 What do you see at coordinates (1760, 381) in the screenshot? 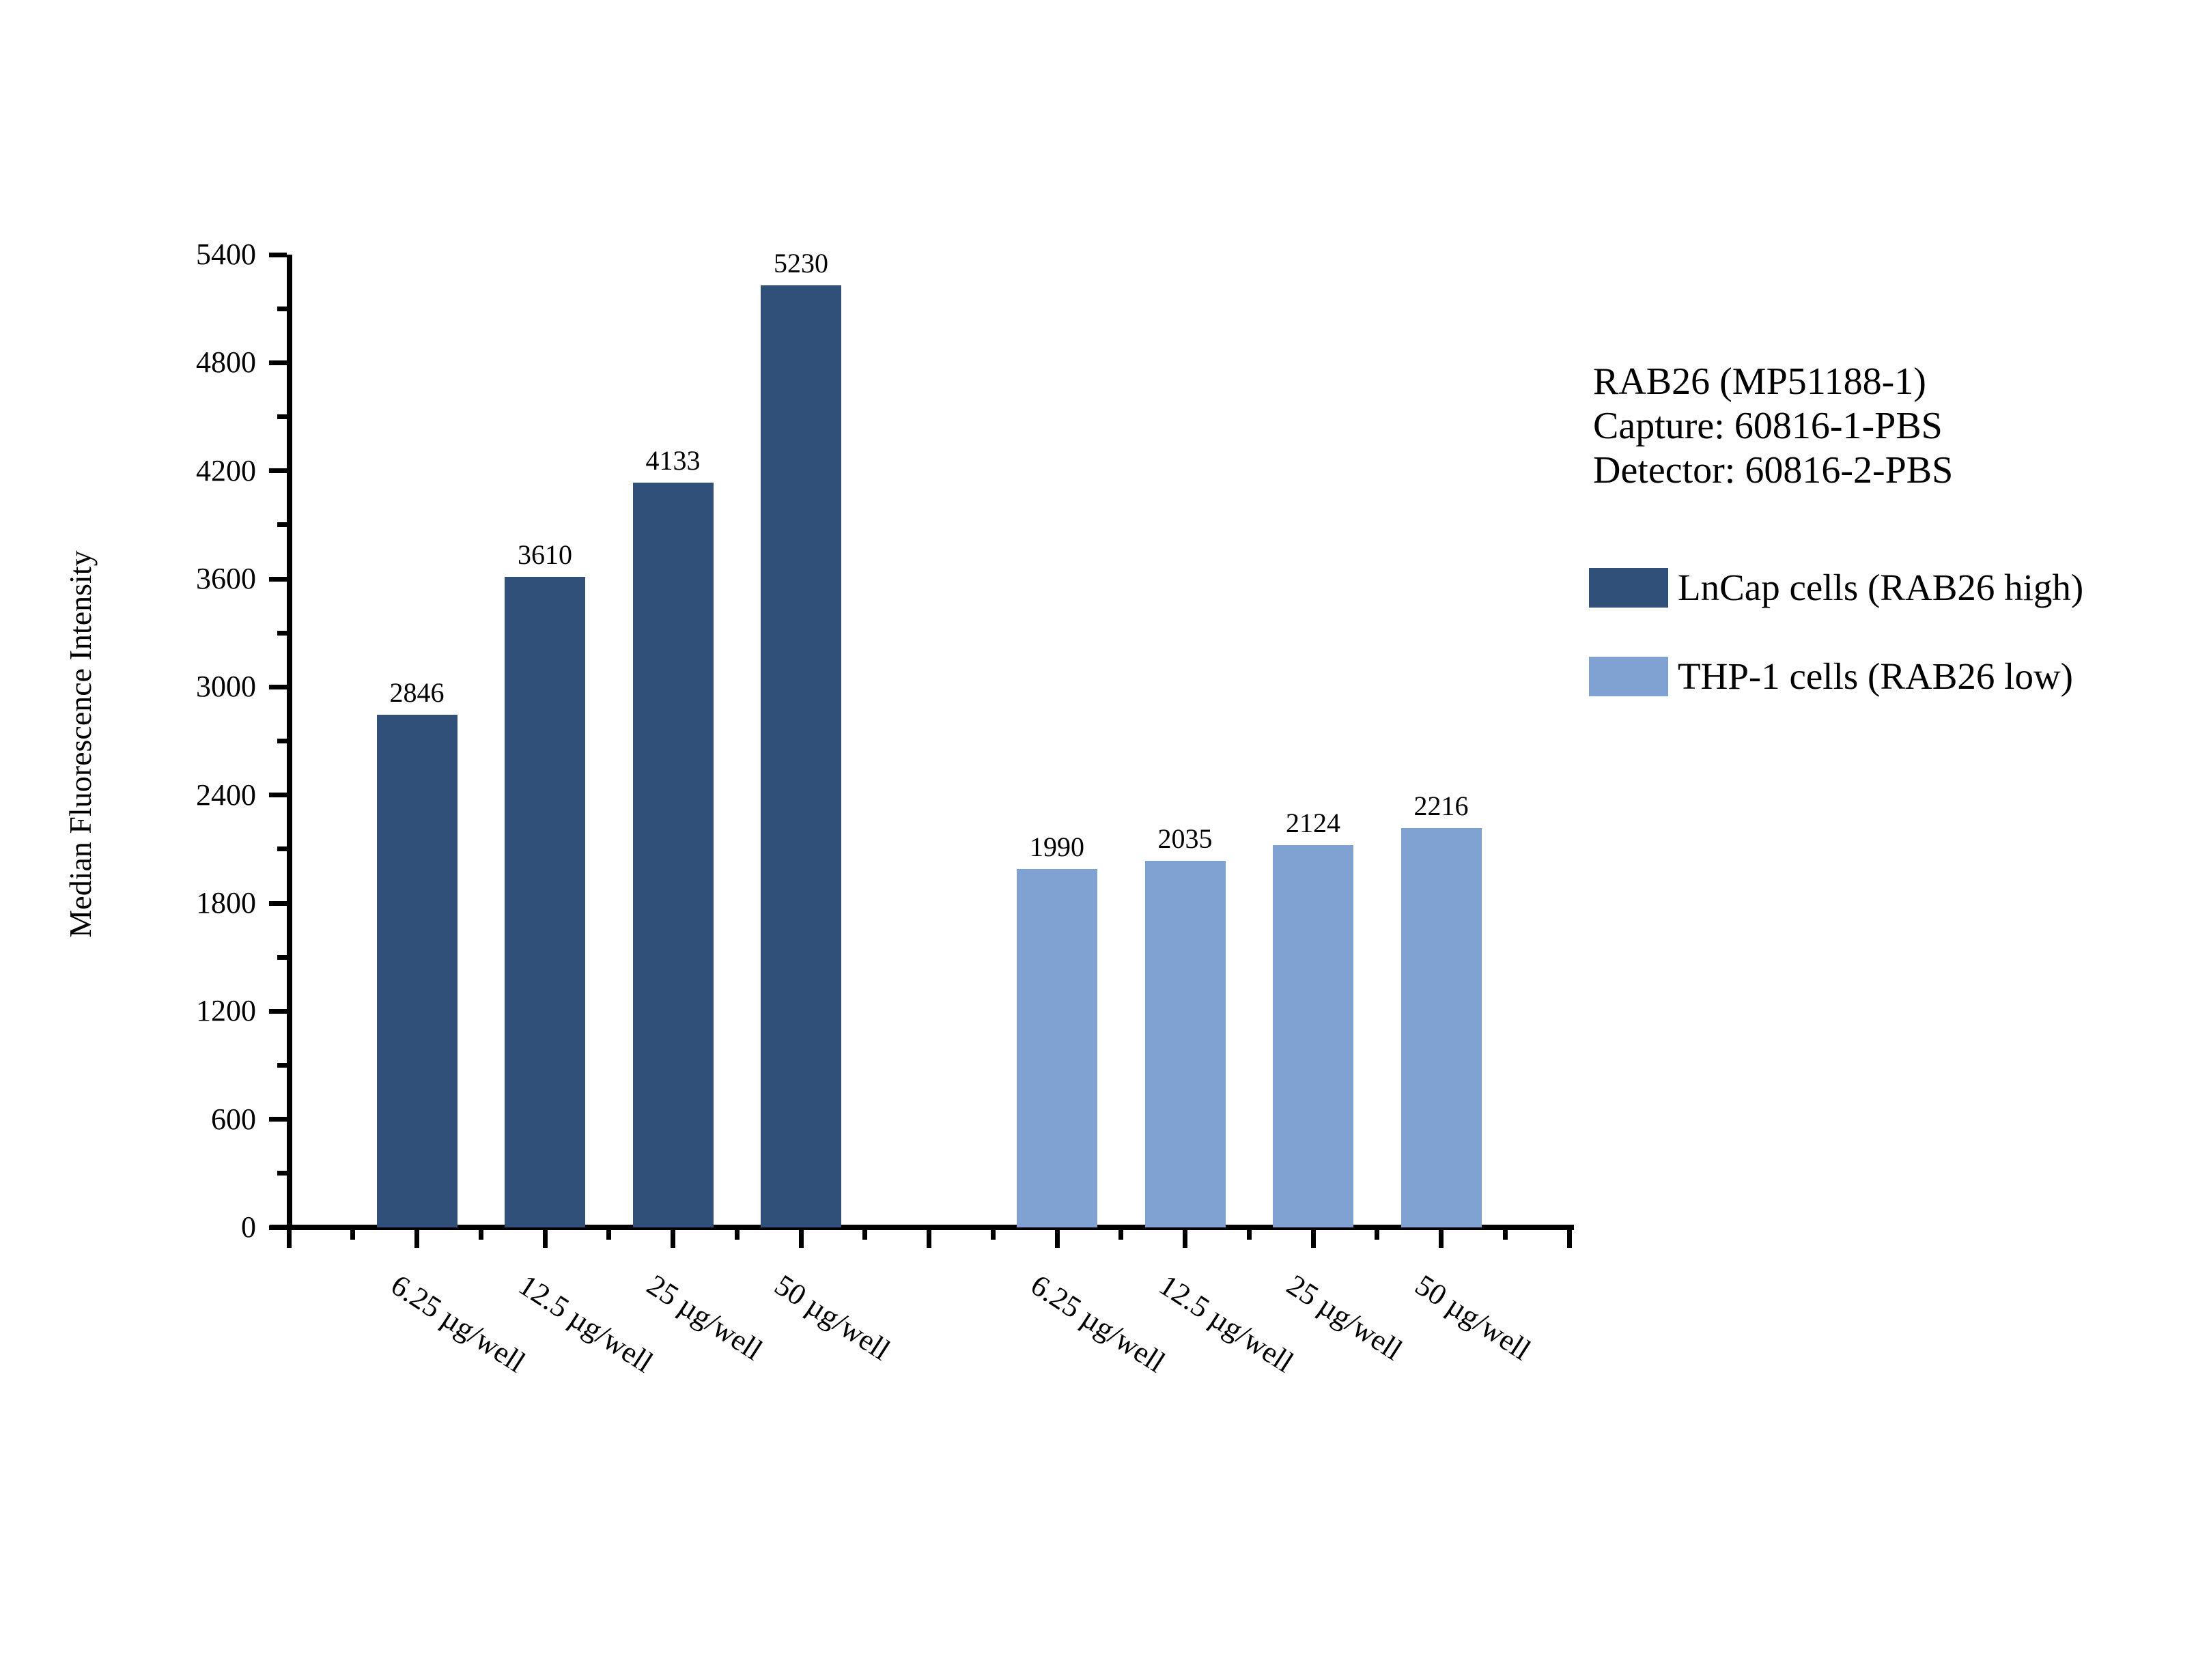
I see `annotation-line-protein: RAB26 (MP51188-1)` at bounding box center [1760, 381].